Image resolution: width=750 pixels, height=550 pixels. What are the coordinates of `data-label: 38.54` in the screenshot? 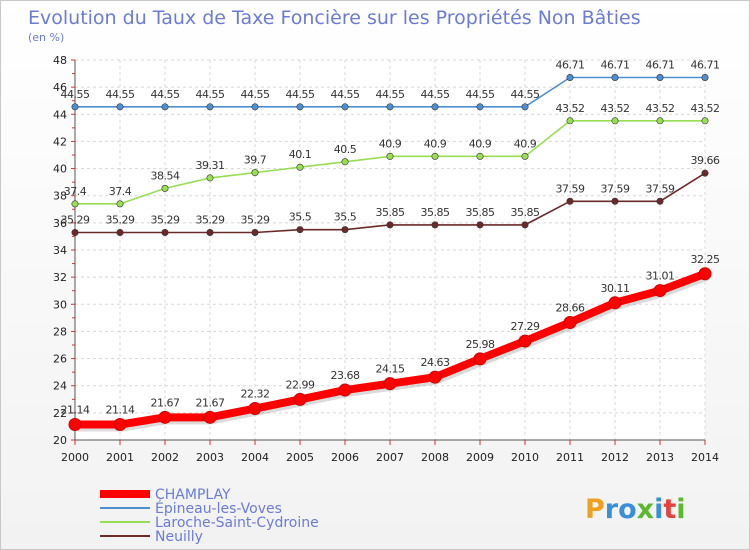 It's located at (165, 175).